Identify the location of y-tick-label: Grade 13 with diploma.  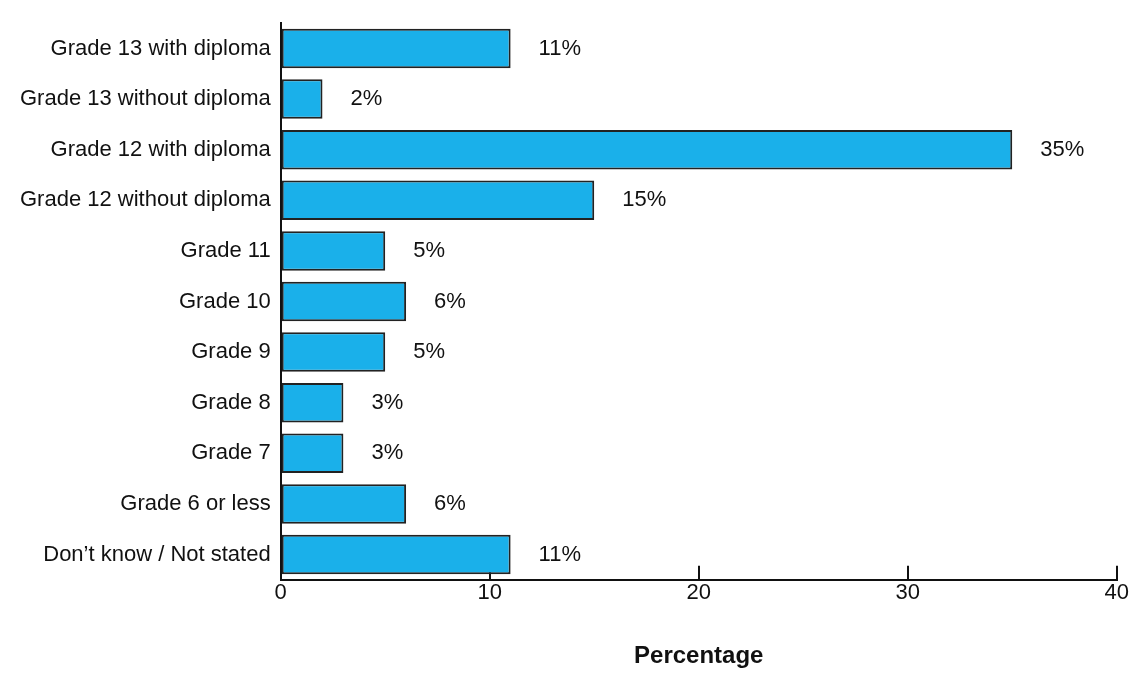
(161, 47).